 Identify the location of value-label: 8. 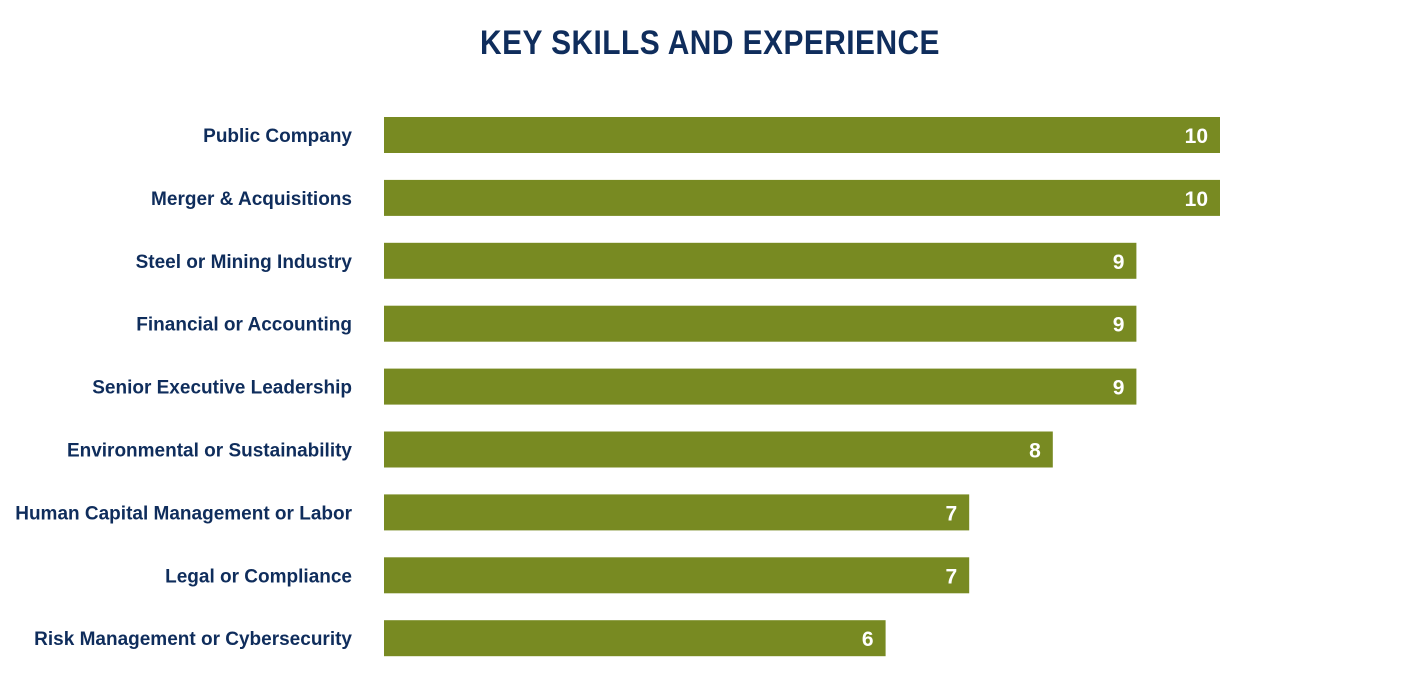
(1035, 451).